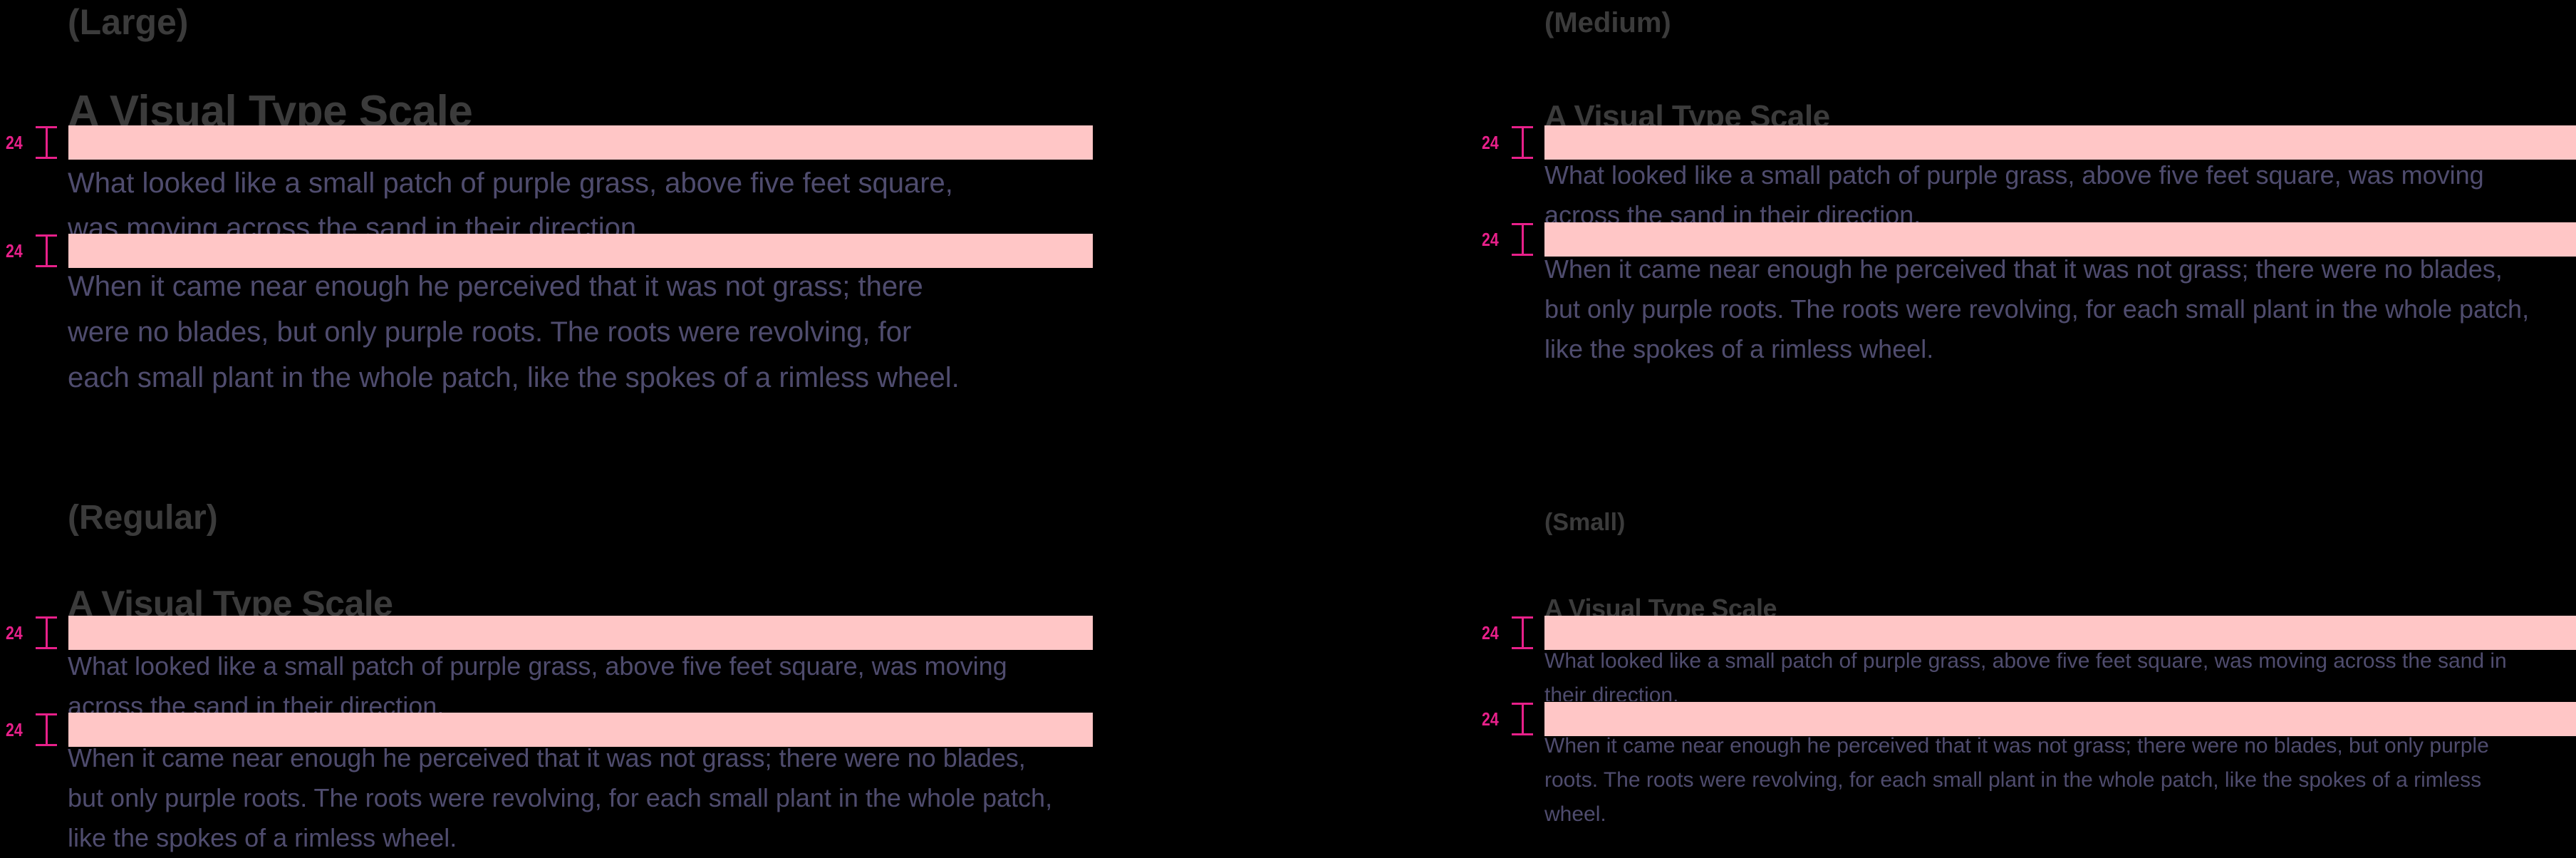 Image resolution: width=2576 pixels, height=858 pixels. What do you see at coordinates (128, 22) in the screenshot?
I see `size-label: (Large)` at bounding box center [128, 22].